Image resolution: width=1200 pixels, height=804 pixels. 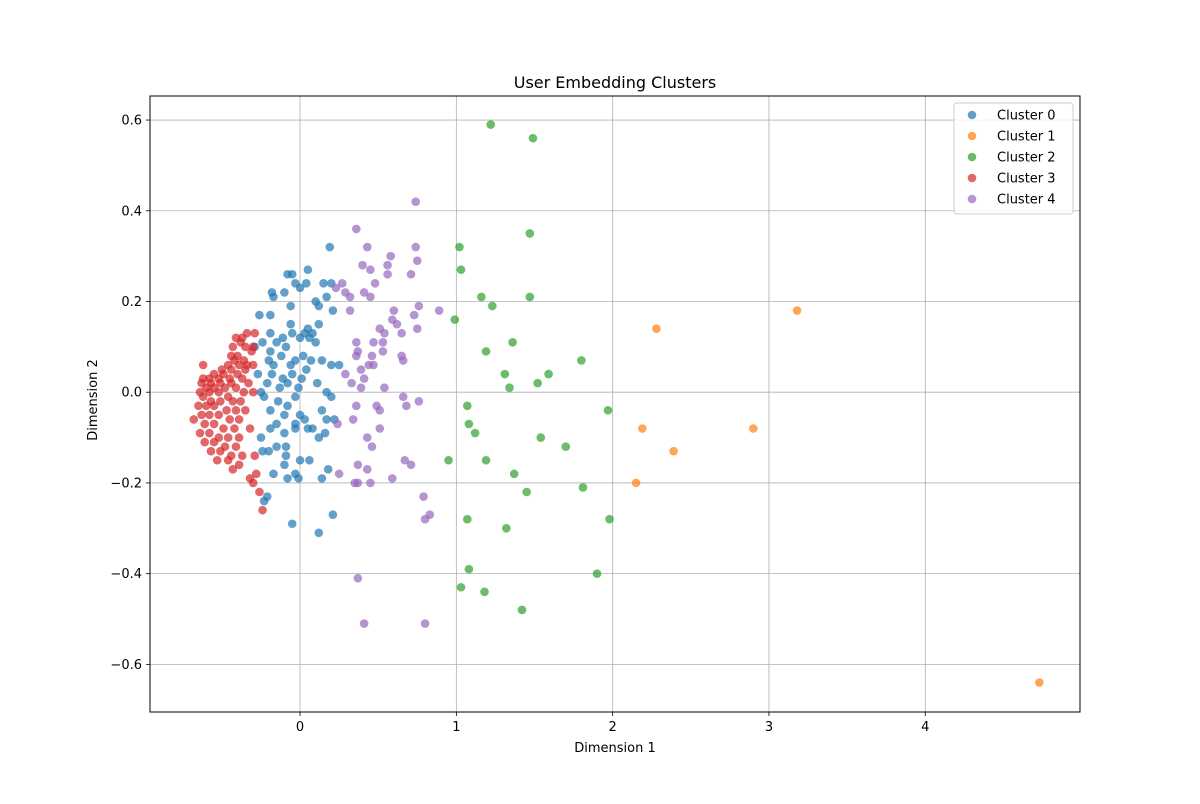 What do you see at coordinates (126, 574) in the screenshot?
I see `y-tick-label: −0.4` at bounding box center [126, 574].